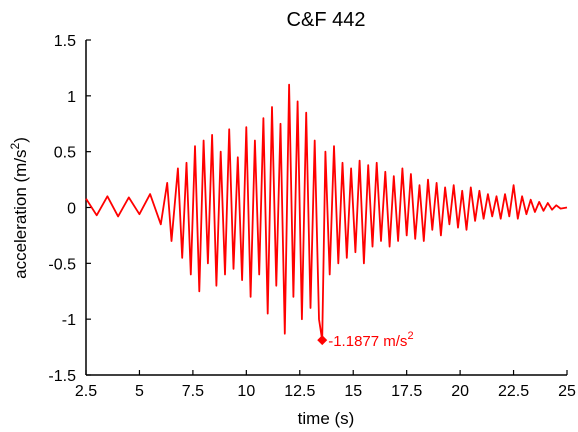 This screenshot has width=578, height=432. I want to click on y-tick-label: -1.5, so click(62, 376).